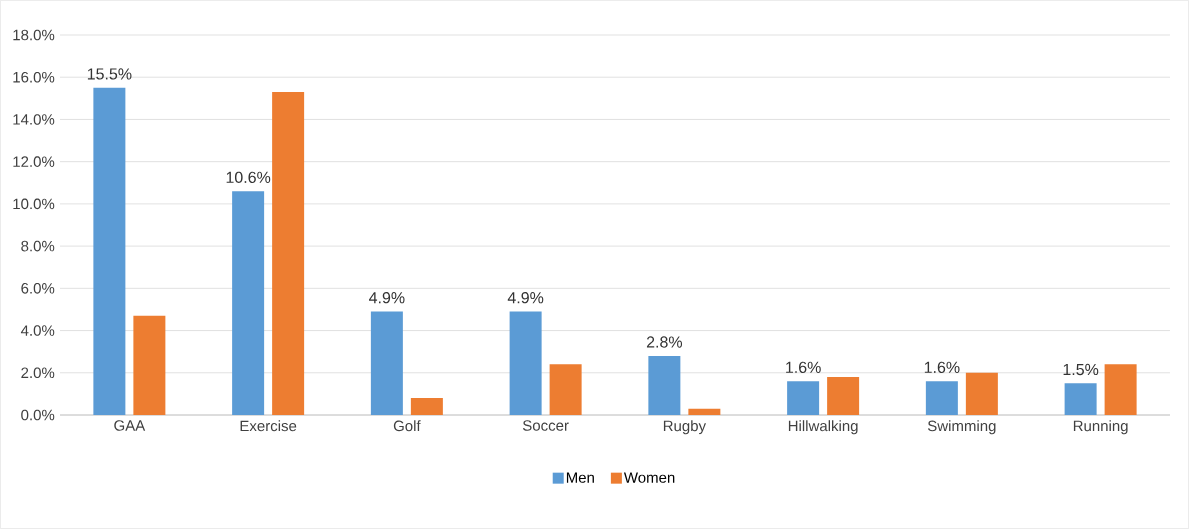  What do you see at coordinates (34, 119) in the screenshot?
I see `y-tick-label: 14.0%` at bounding box center [34, 119].